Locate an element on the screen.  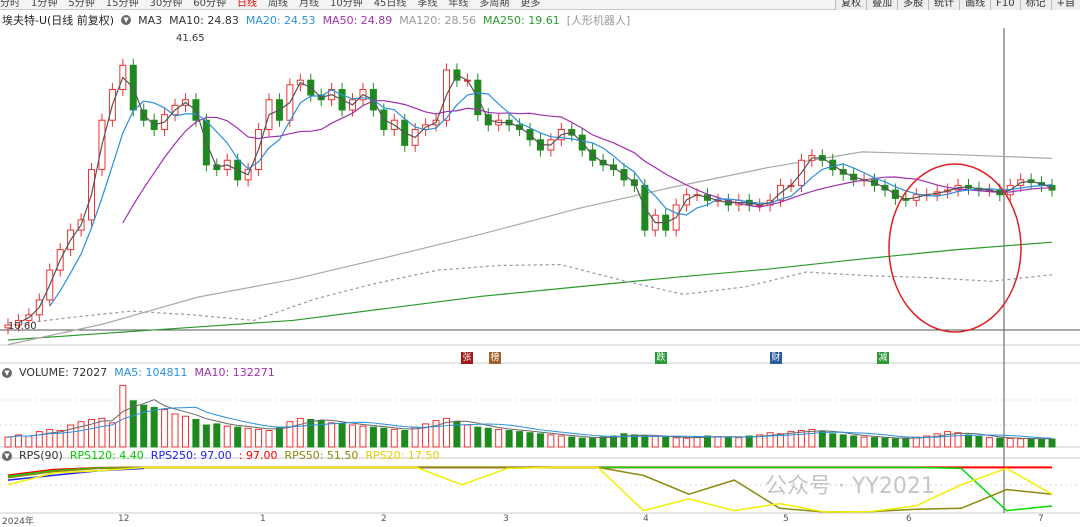
toolbar-button-5: F10 is located at coordinates (1005, 5).